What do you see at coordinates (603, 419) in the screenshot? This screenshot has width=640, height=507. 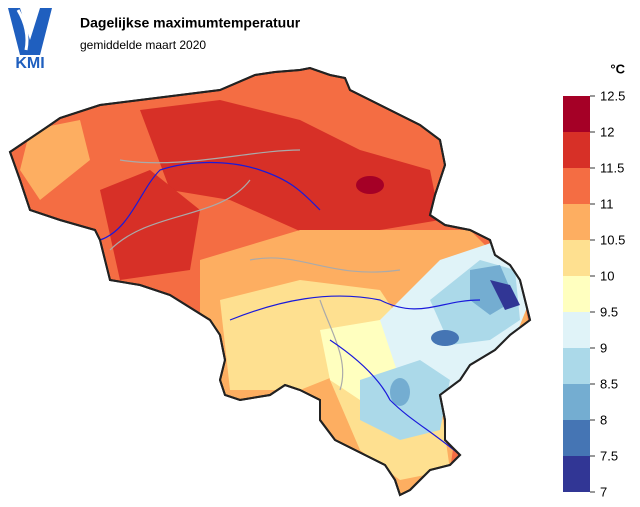 I see `legend-label: 8` at bounding box center [603, 419].